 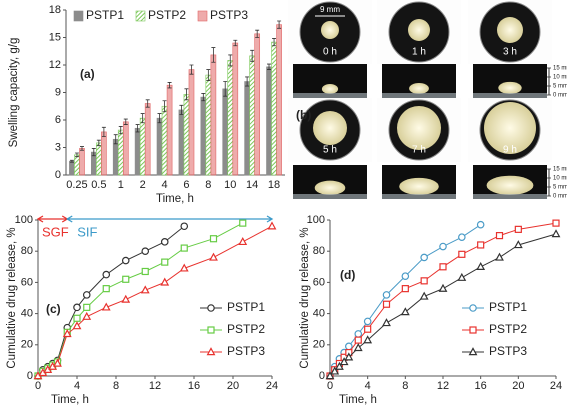 What do you see at coordinates (167, 15) in the screenshot?
I see `legend-label: PSTP2` at bounding box center [167, 15].